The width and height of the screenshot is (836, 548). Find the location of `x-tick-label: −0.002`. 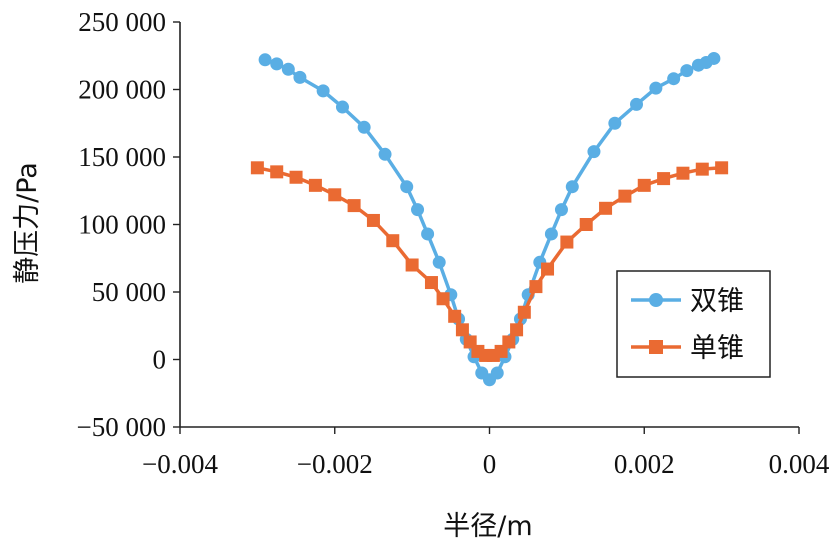

x-tick-label: −0.002 is located at coordinates (335, 464).